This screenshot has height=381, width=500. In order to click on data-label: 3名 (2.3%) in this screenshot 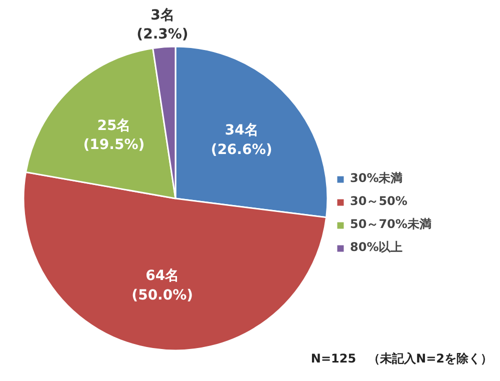, I will do `click(162, 25)`.